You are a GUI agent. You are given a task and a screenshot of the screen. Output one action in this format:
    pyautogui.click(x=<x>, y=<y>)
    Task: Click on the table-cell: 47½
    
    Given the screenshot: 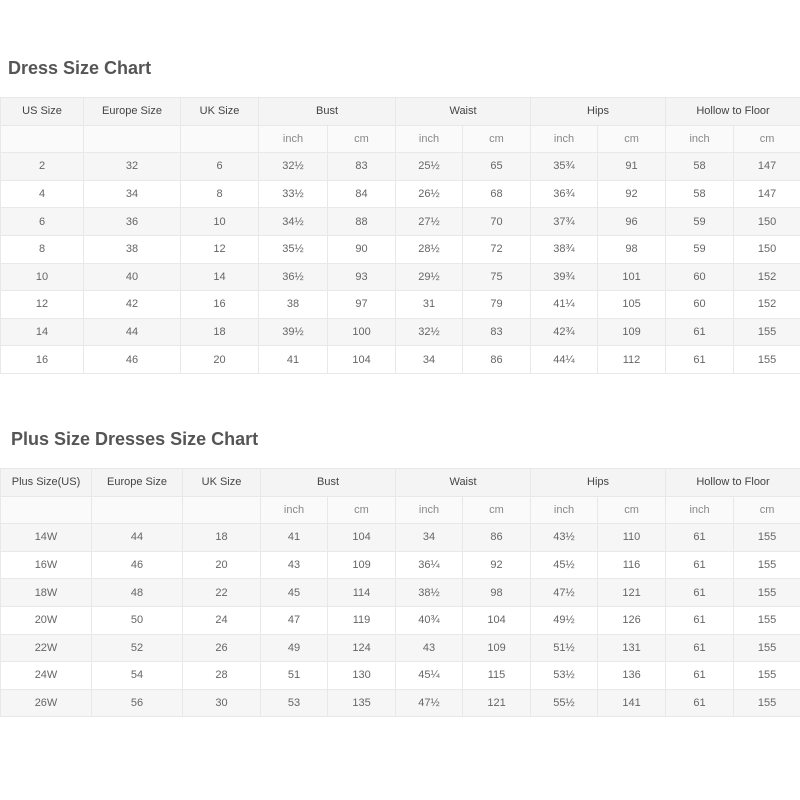 What is the action you would take?
    pyautogui.click(x=429, y=703)
    